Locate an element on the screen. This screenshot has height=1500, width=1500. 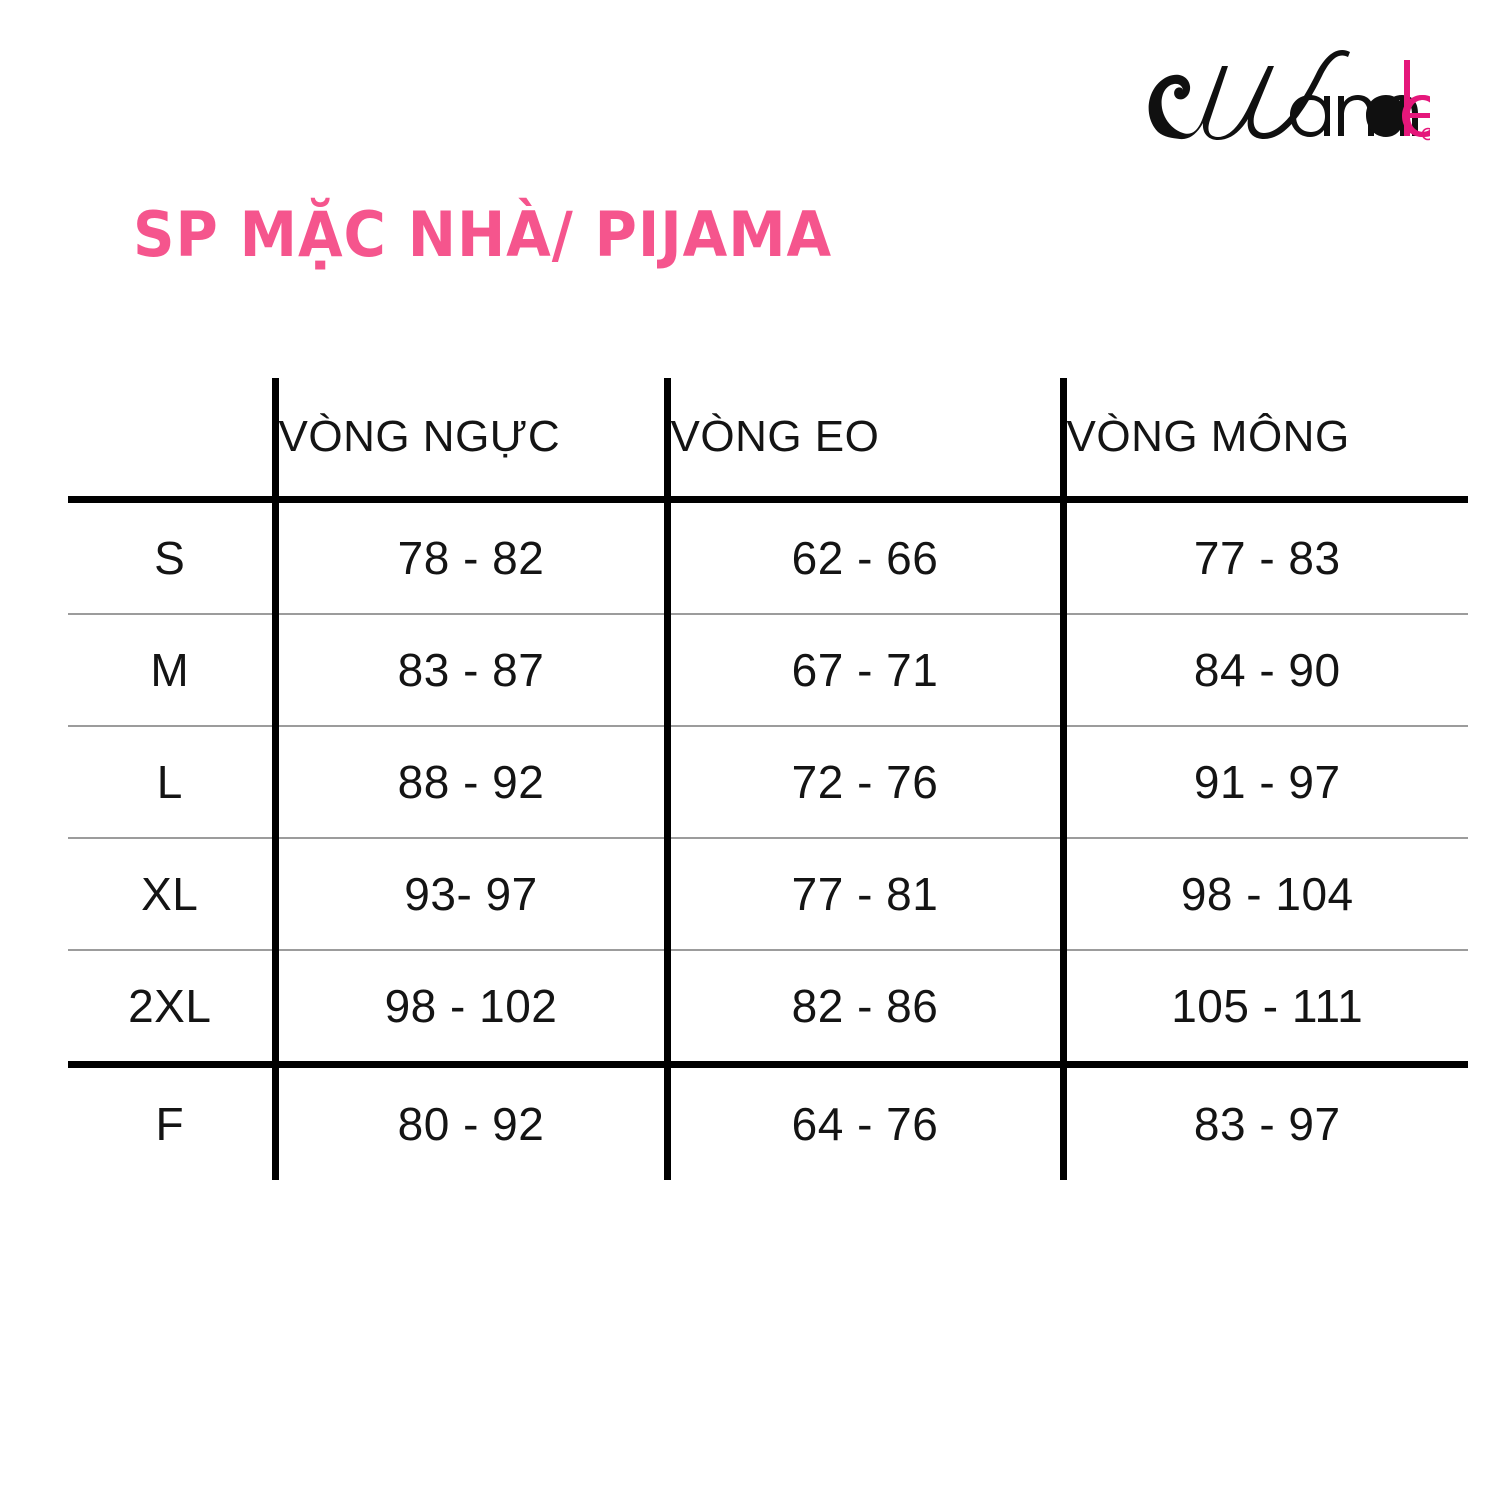
table-header-row: VÒNG NGỰC VÒNG EO VÒNG MÔNG is located at coordinates (768, 440).